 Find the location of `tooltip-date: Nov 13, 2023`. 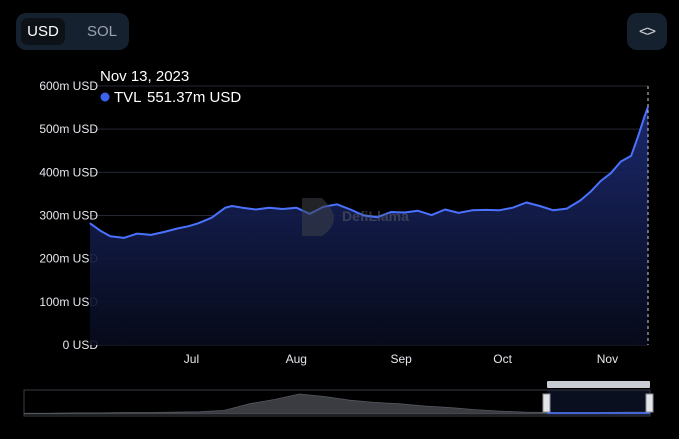

tooltip-date: Nov 13, 2023 is located at coordinates (144, 76).